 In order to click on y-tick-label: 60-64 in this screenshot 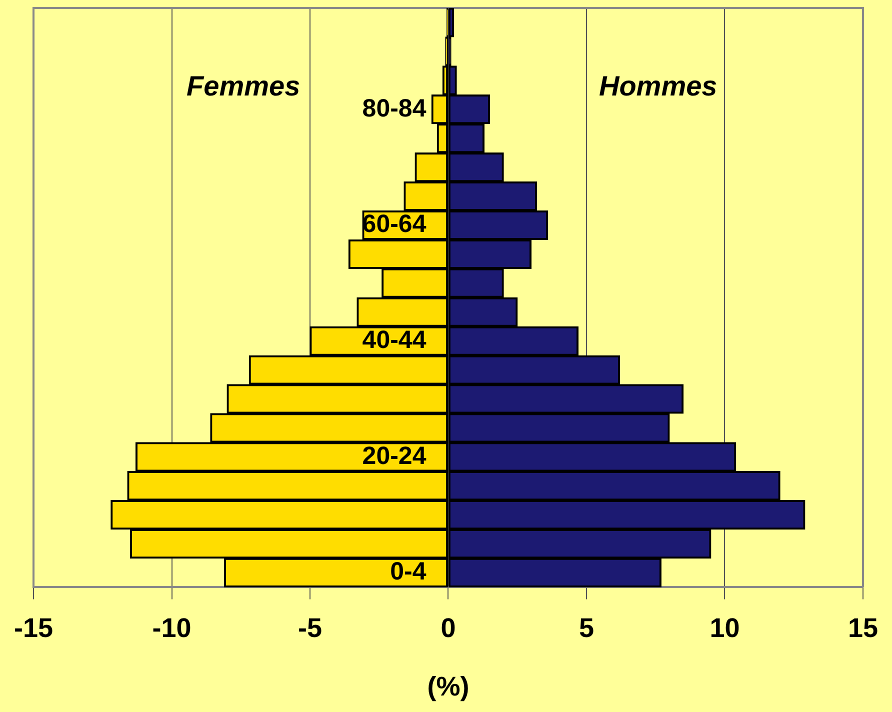, I will do `click(394, 224)`.